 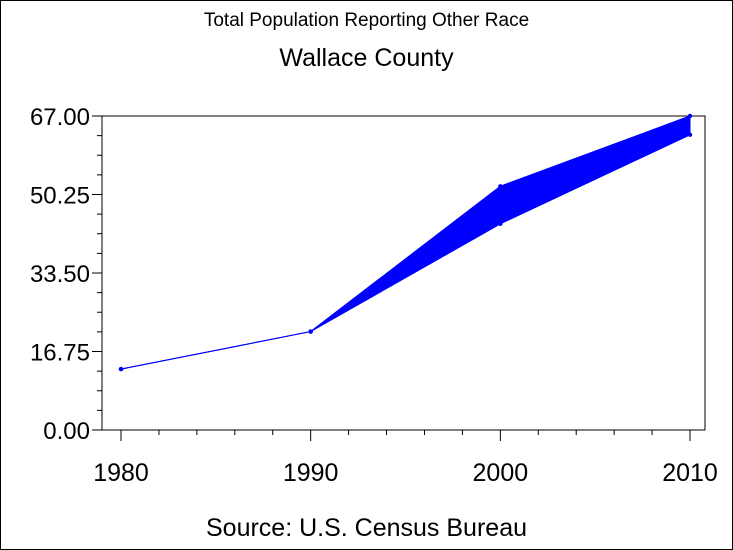 What do you see at coordinates (60, 274) in the screenshot?
I see `y-tick-label: 33.50` at bounding box center [60, 274].